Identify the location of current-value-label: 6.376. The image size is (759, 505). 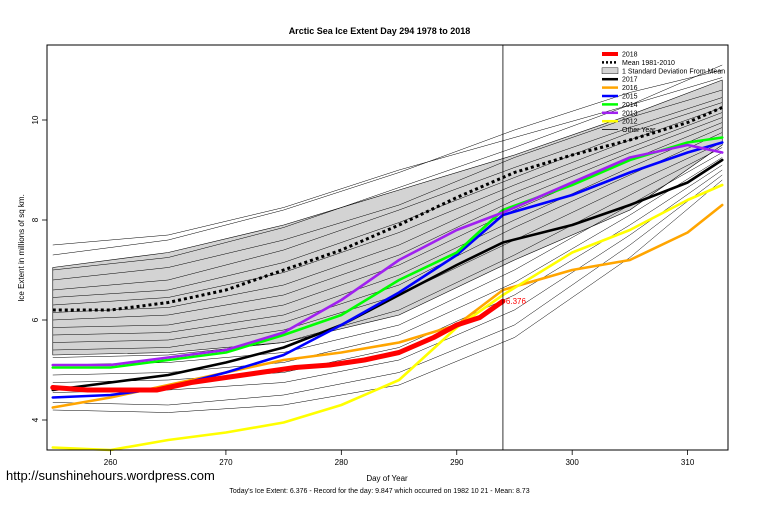
(516, 301).